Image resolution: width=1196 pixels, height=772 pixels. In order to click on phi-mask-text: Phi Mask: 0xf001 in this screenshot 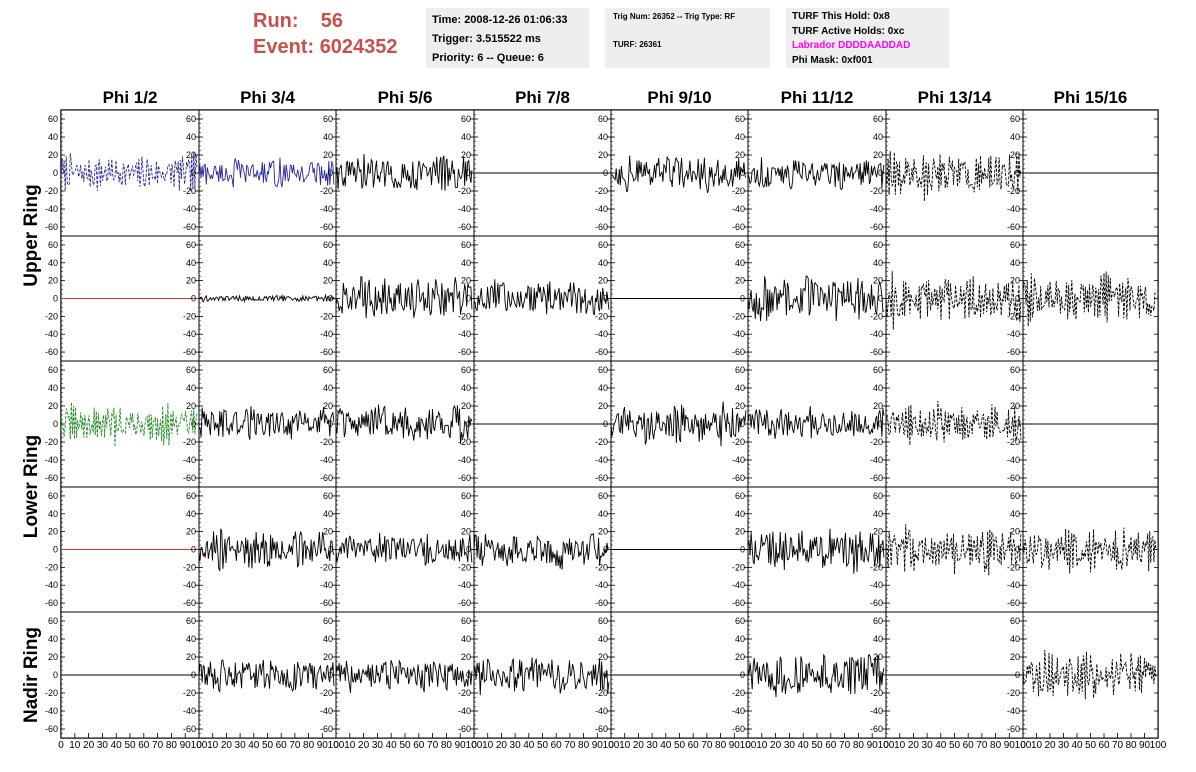, I will do `click(832, 60)`.